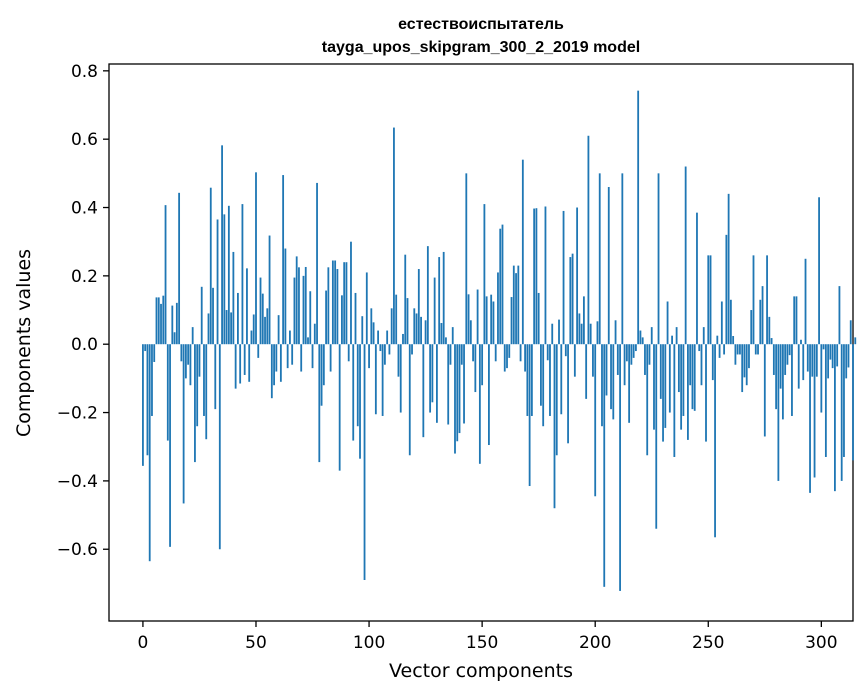 This screenshot has height=696, width=867. What do you see at coordinates (84, 209) in the screenshot?
I see `y-tick-label: 0.4` at bounding box center [84, 209].